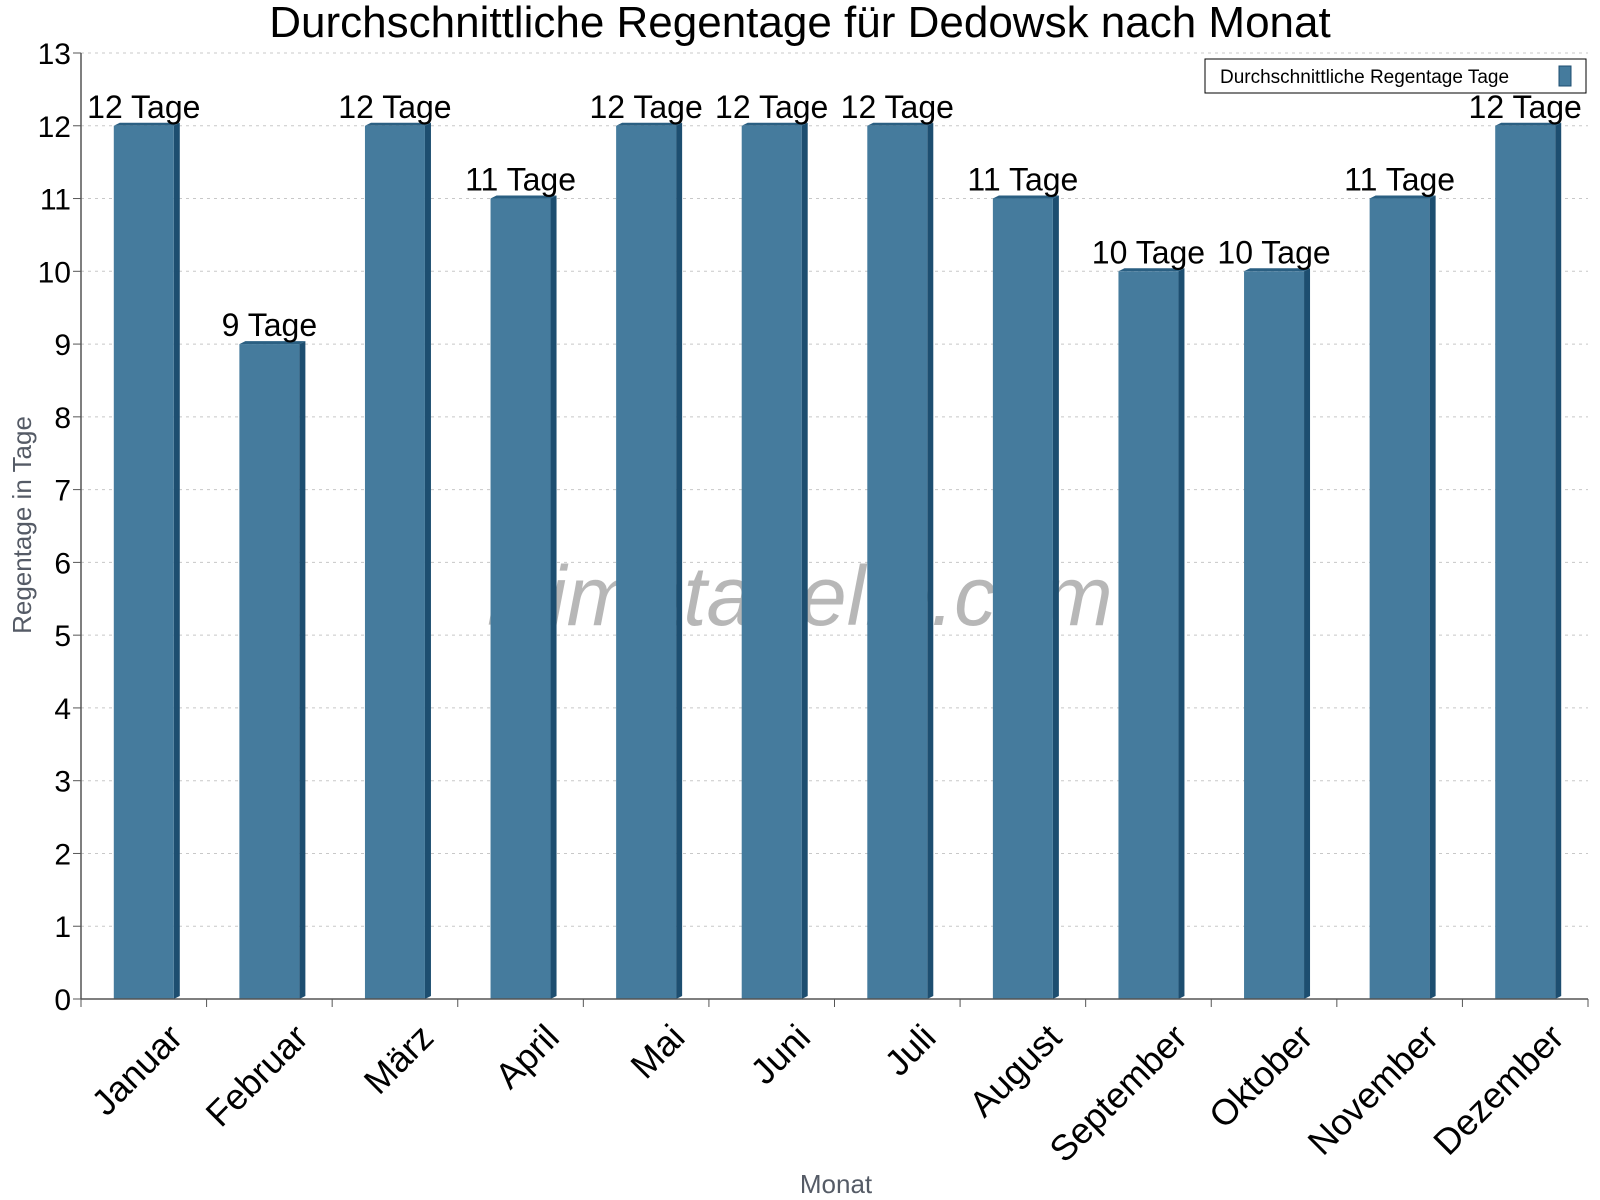 This screenshot has width=1600, height=1200. Describe the element at coordinates (657, 1051) in the screenshot. I see `x-tick-label: Mai` at that location.